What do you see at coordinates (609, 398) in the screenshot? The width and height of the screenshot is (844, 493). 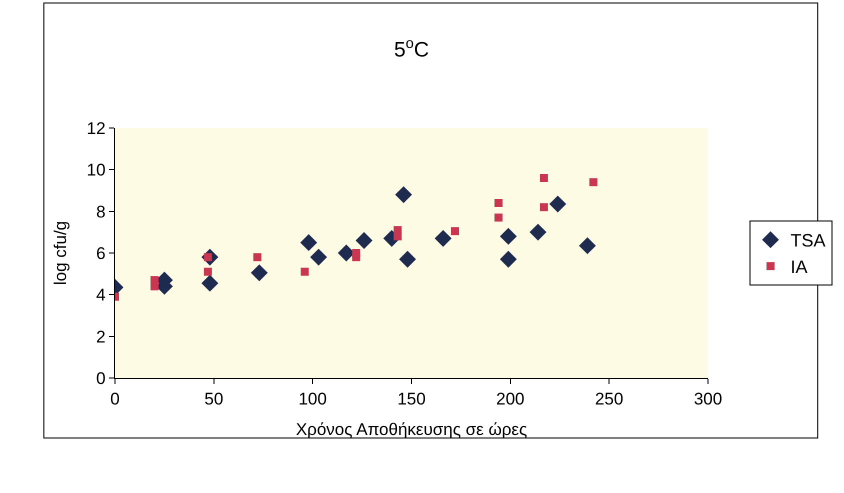 I see `x-tick-label: 250` at bounding box center [609, 398].